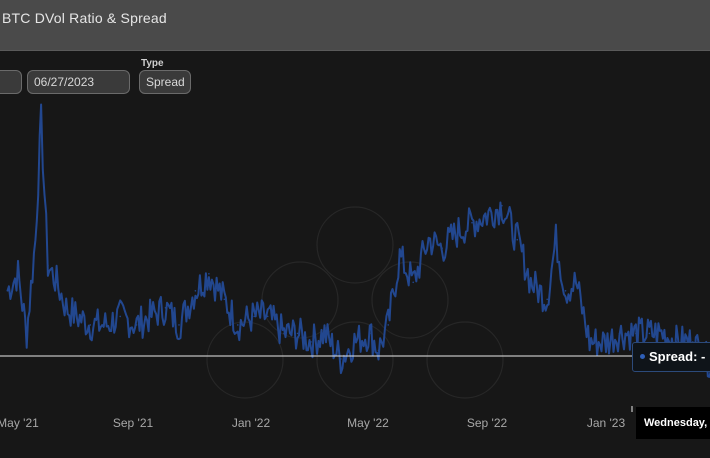 This screenshot has height=458, width=710. What do you see at coordinates (673, 423) in the screenshot?
I see `crosshair-date-label: Wednesday,` at bounding box center [673, 423].